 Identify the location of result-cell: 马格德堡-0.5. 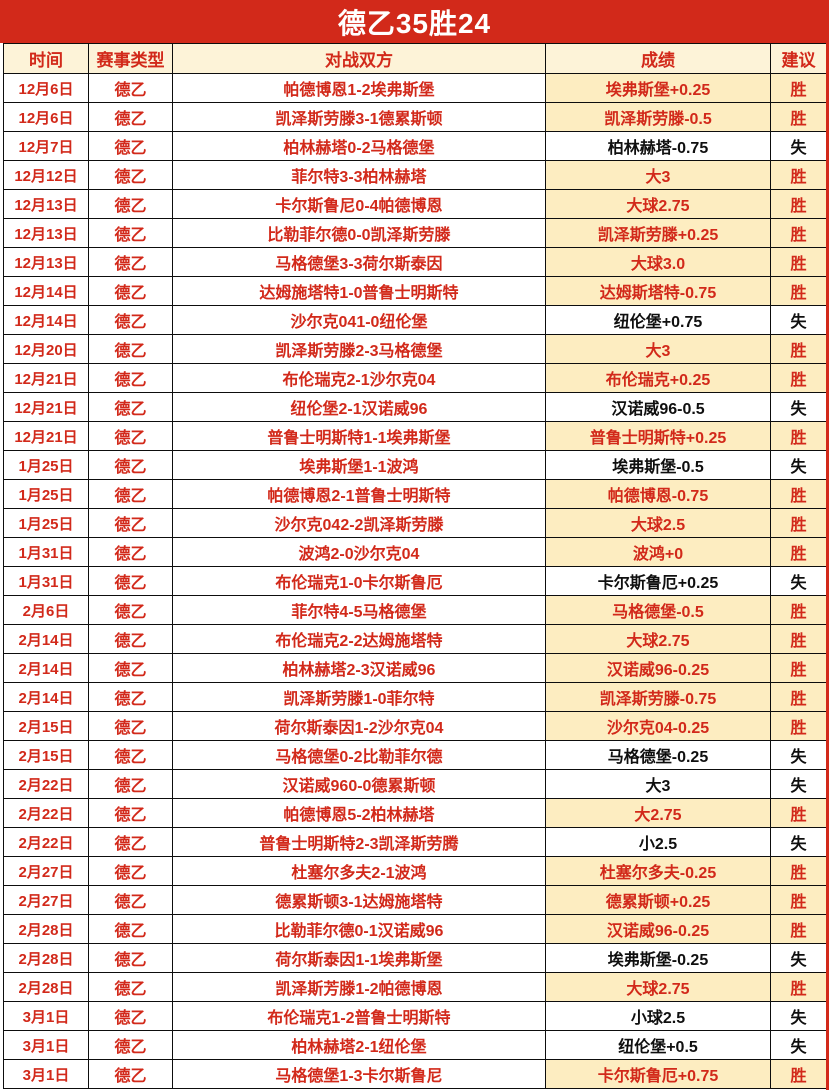
(658, 610).